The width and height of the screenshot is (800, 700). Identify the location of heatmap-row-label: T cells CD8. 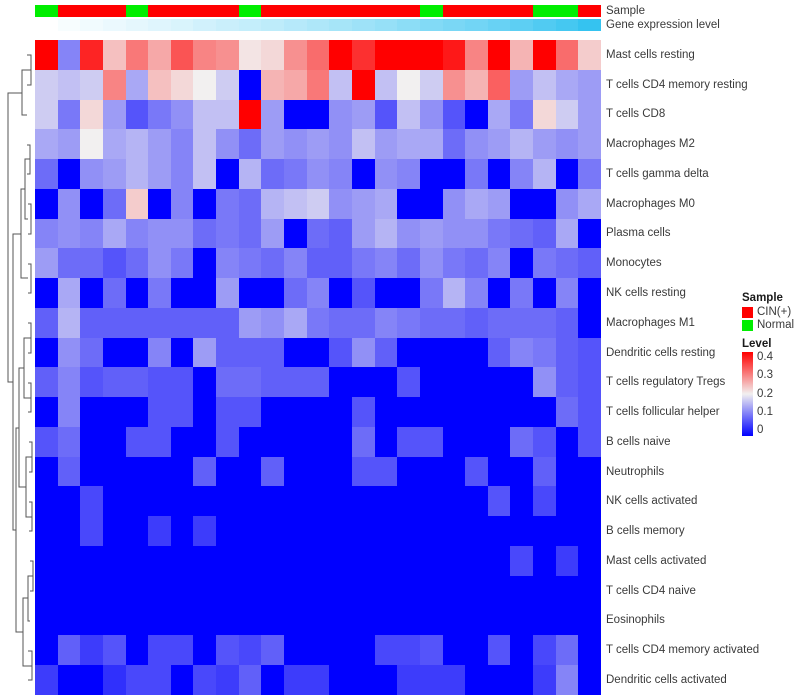
(636, 114).